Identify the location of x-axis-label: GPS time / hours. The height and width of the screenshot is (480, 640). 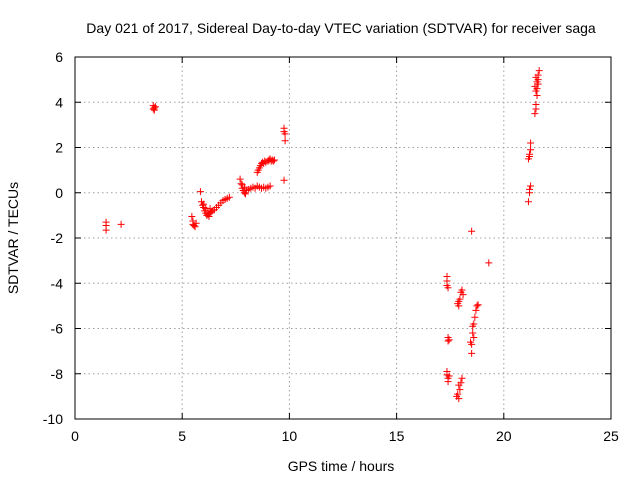
(341, 466).